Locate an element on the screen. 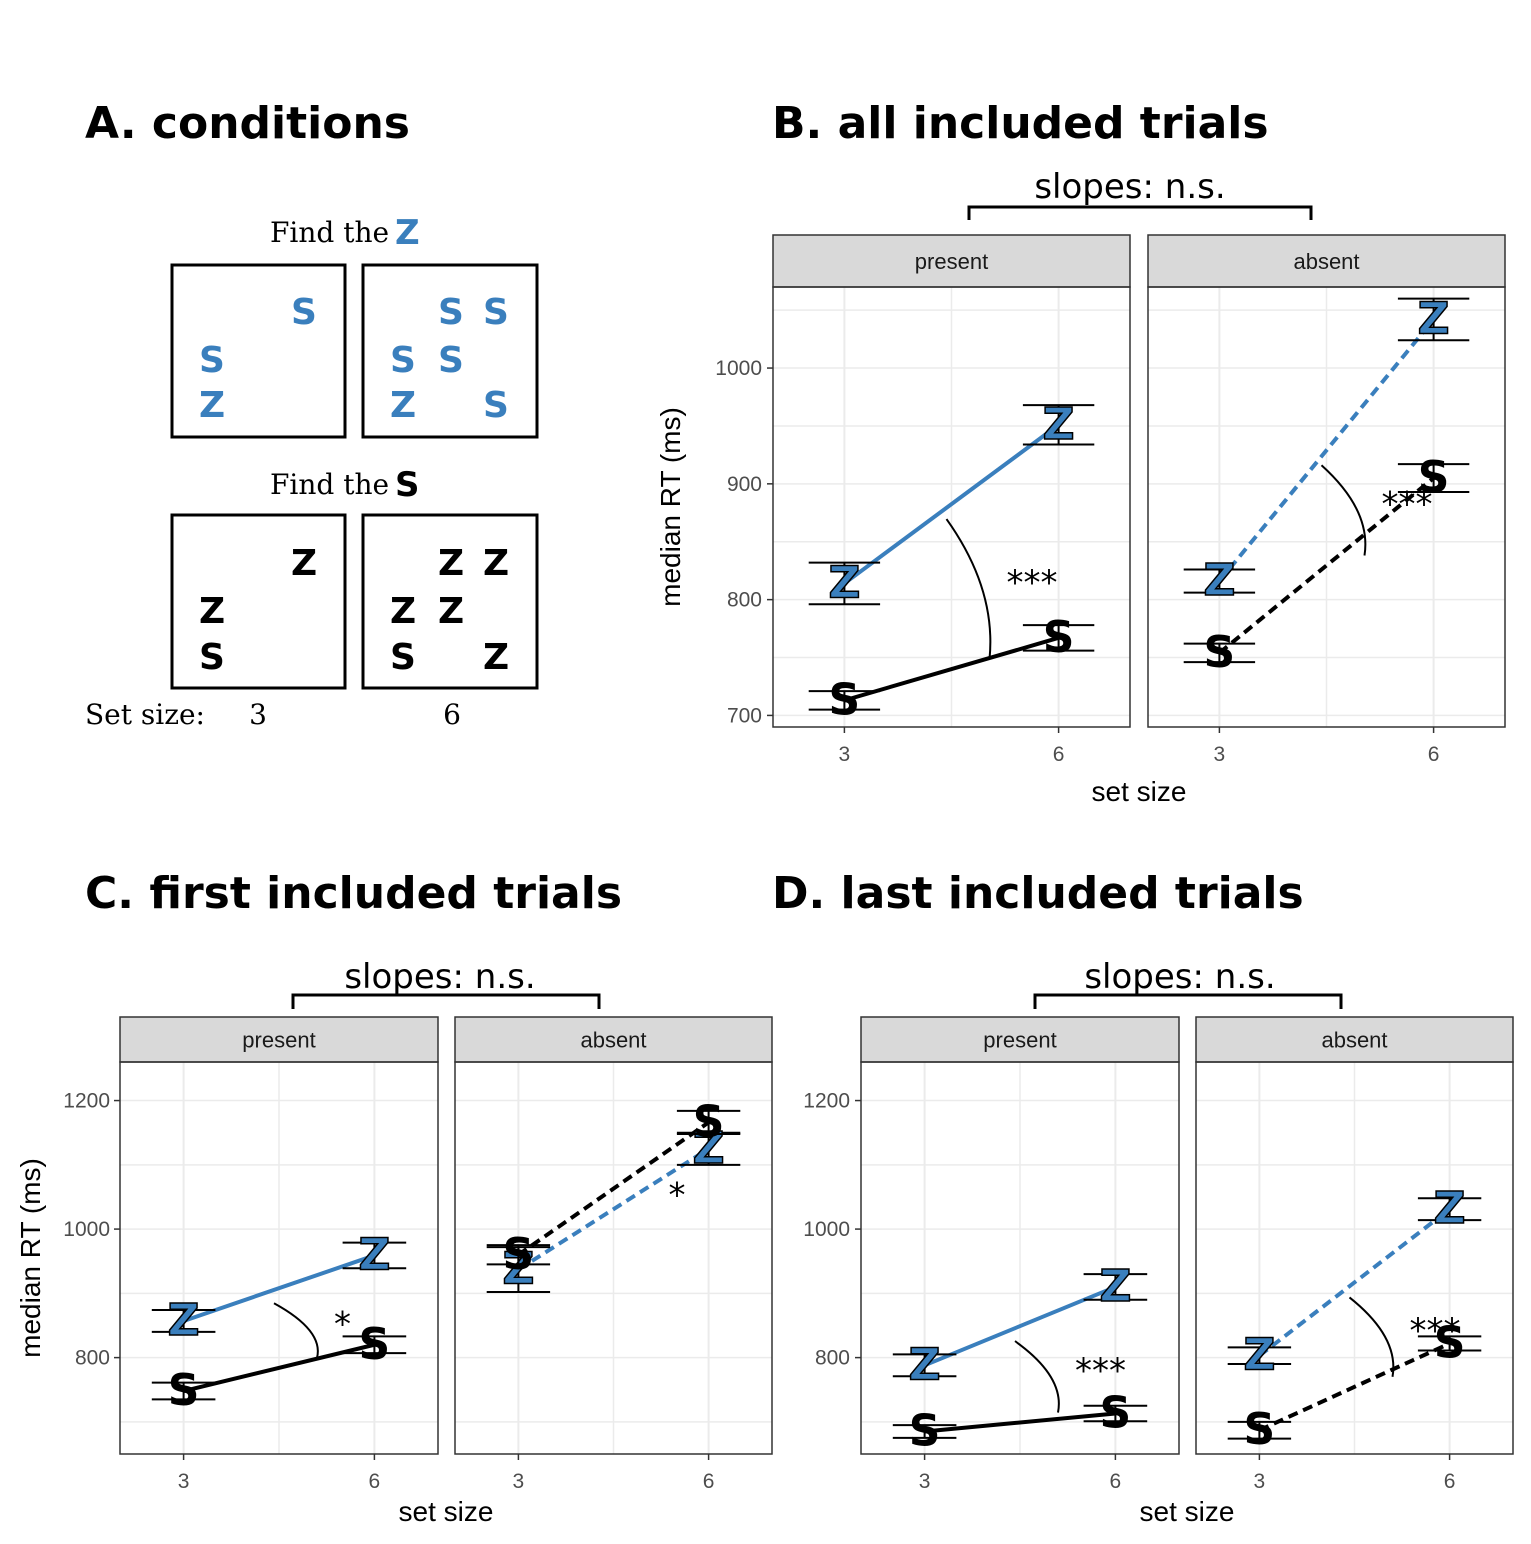 Image resolution: width=1531 pixels, height=1544 pixels. panel-c-bracket-label: slopes: n.s. is located at coordinates (439, 977).